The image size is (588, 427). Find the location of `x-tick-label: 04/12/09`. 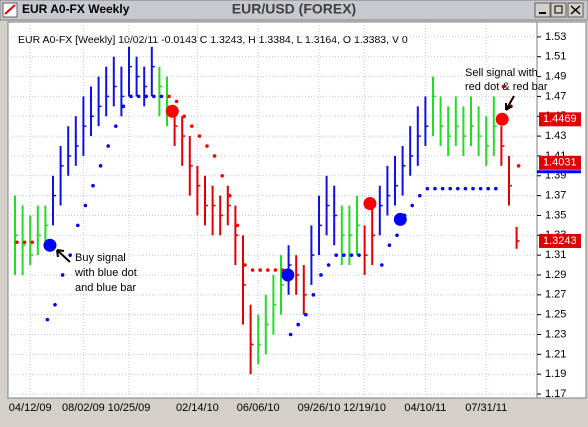

x-tick-label: 04/12/09 is located at coordinates (30, 408).